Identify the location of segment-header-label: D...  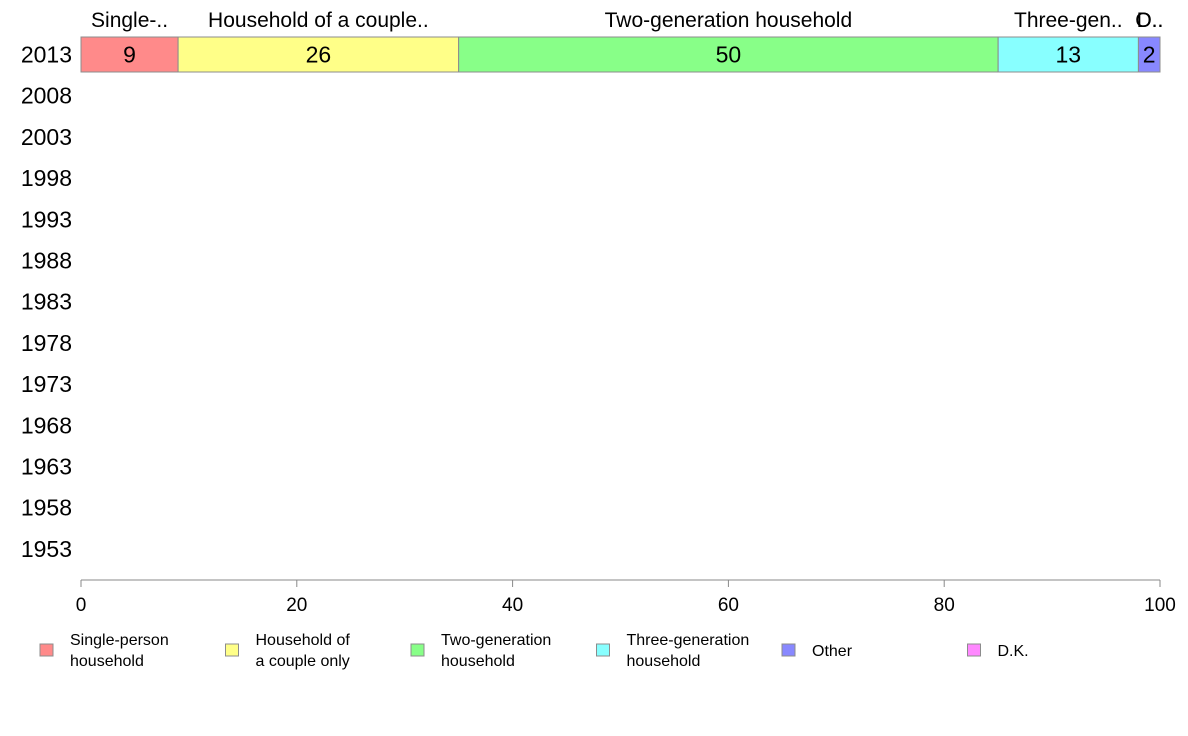
(1150, 20).